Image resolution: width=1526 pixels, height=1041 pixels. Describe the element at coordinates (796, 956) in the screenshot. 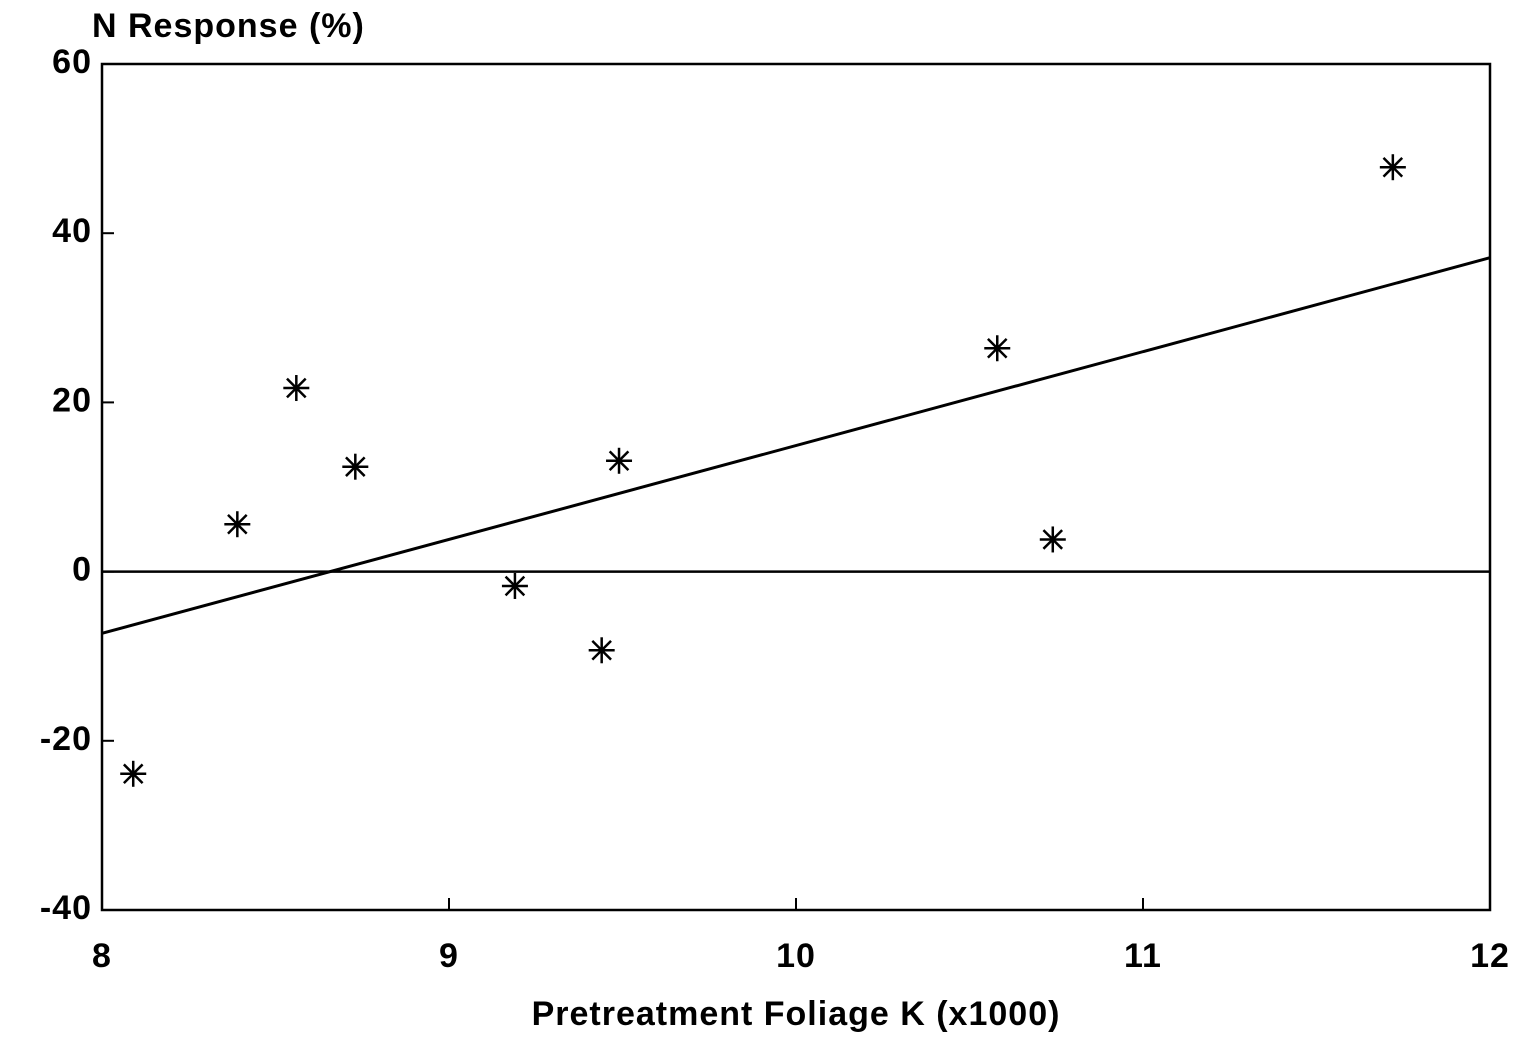

I see `x-tick-label: 10` at that location.